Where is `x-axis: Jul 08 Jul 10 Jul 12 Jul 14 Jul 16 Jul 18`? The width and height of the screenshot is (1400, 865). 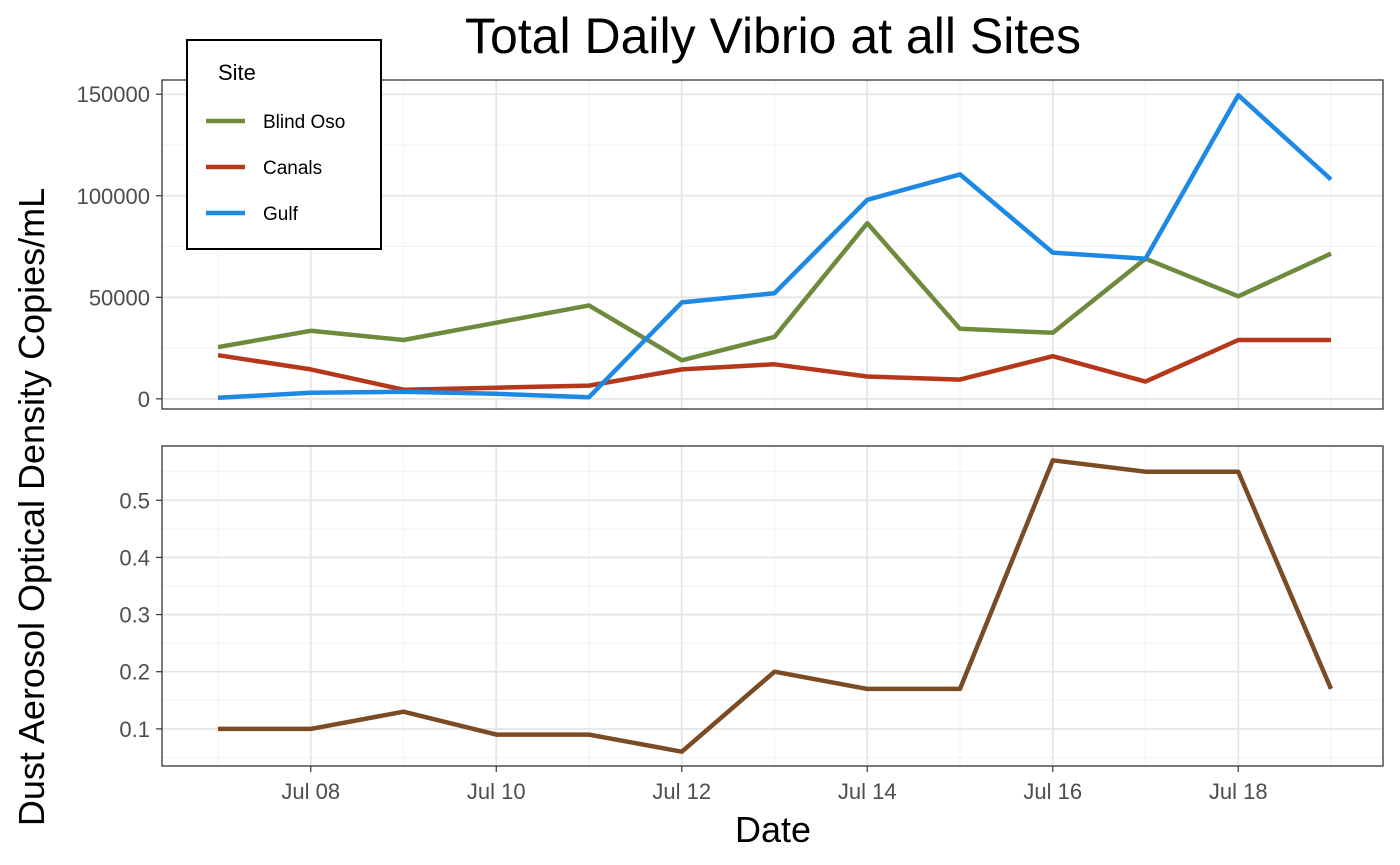
x-axis: Jul 08 Jul 10 Jul 12 Jul 14 Jul 16 Jul 18 is located at coordinates (774, 785).